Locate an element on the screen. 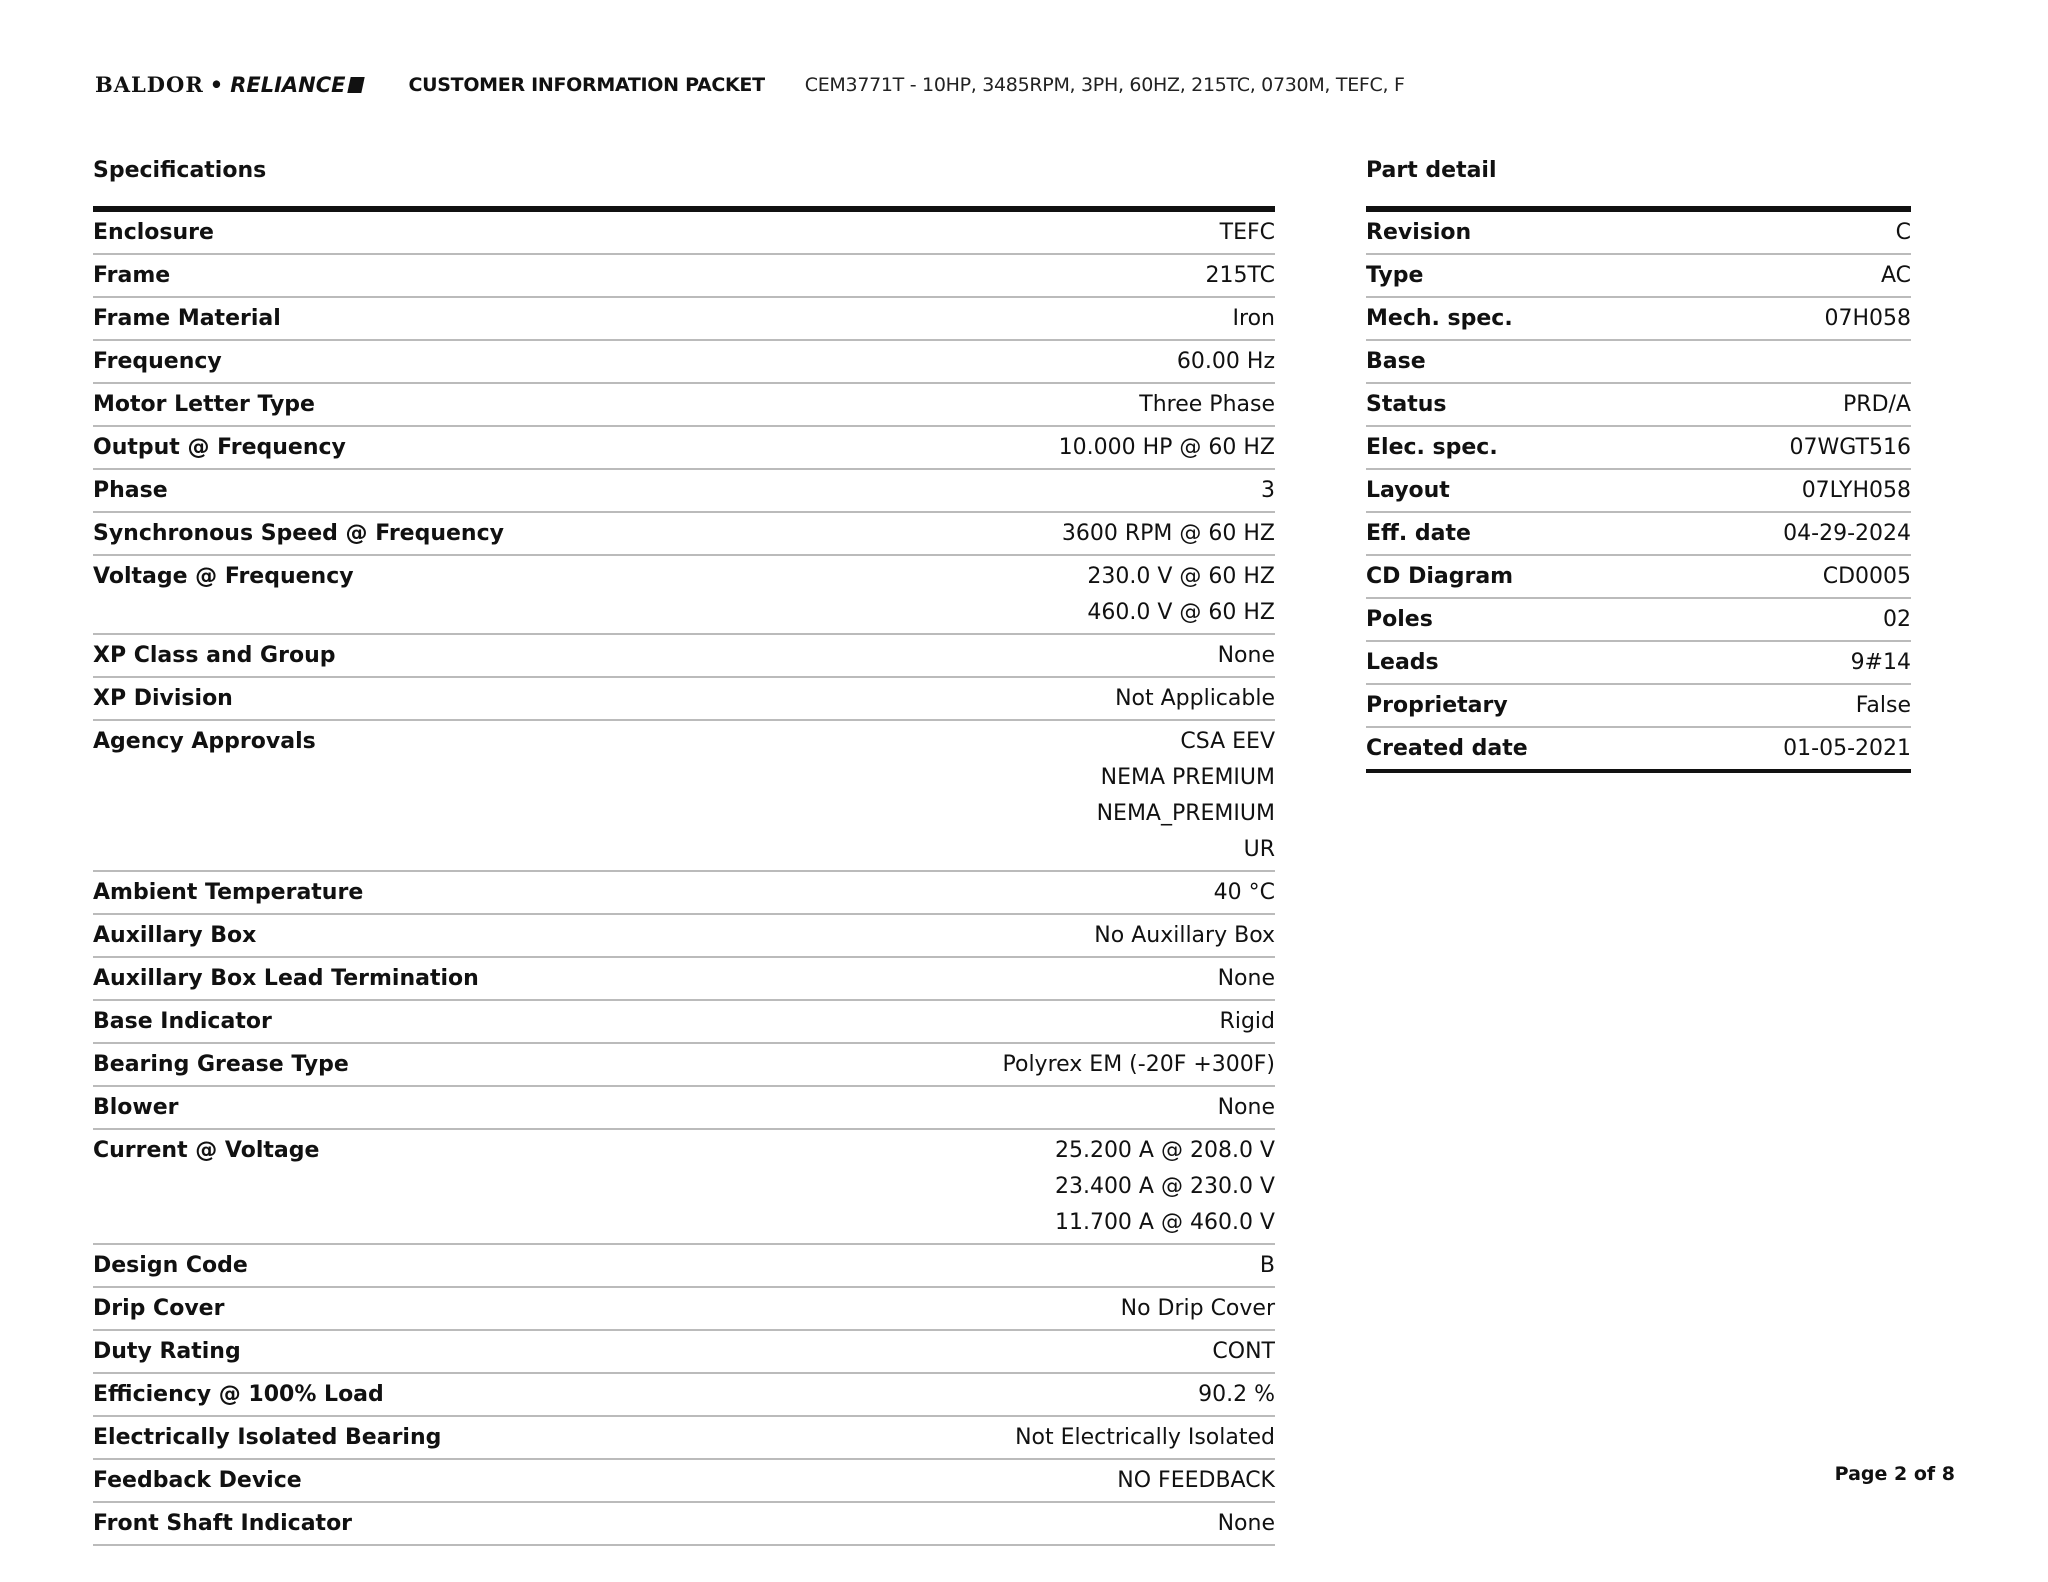 Image resolution: width=2048 pixels, height=1582 pixels. row-values: 3 is located at coordinates (1268, 491).